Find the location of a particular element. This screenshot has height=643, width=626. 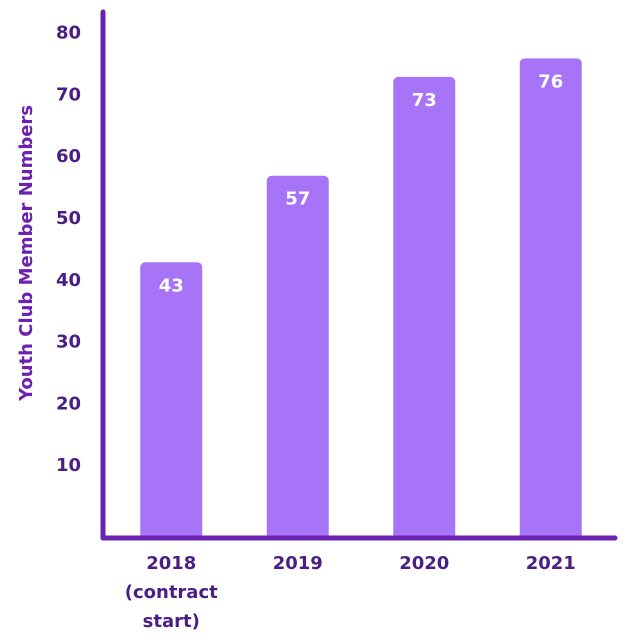

y-axis-title: Youth Club Member Numbers is located at coordinates (26, 253).